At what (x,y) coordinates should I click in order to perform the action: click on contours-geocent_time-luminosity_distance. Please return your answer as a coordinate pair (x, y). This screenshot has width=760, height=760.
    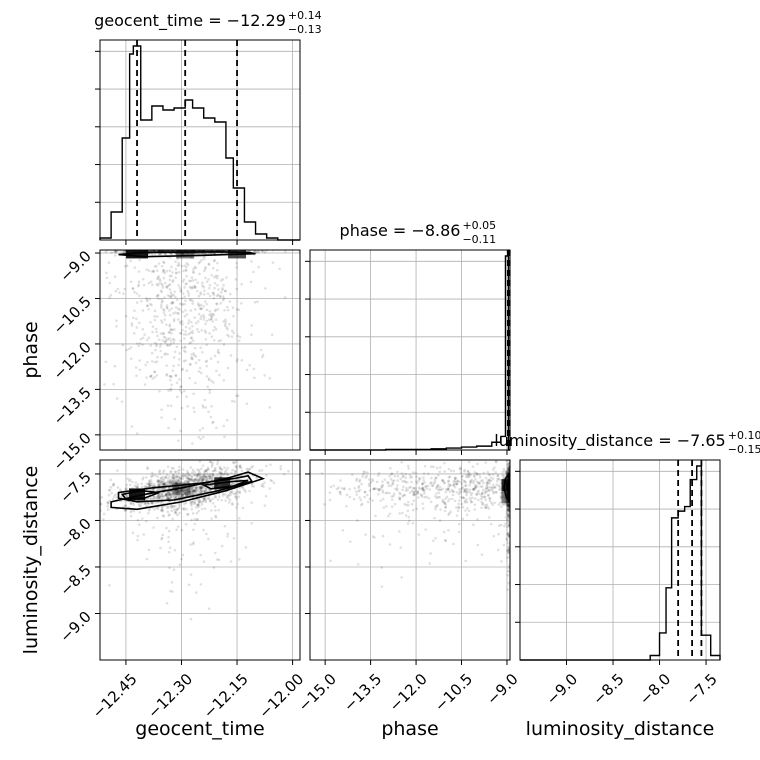
    Looking at the image, I should click on (188, 491).